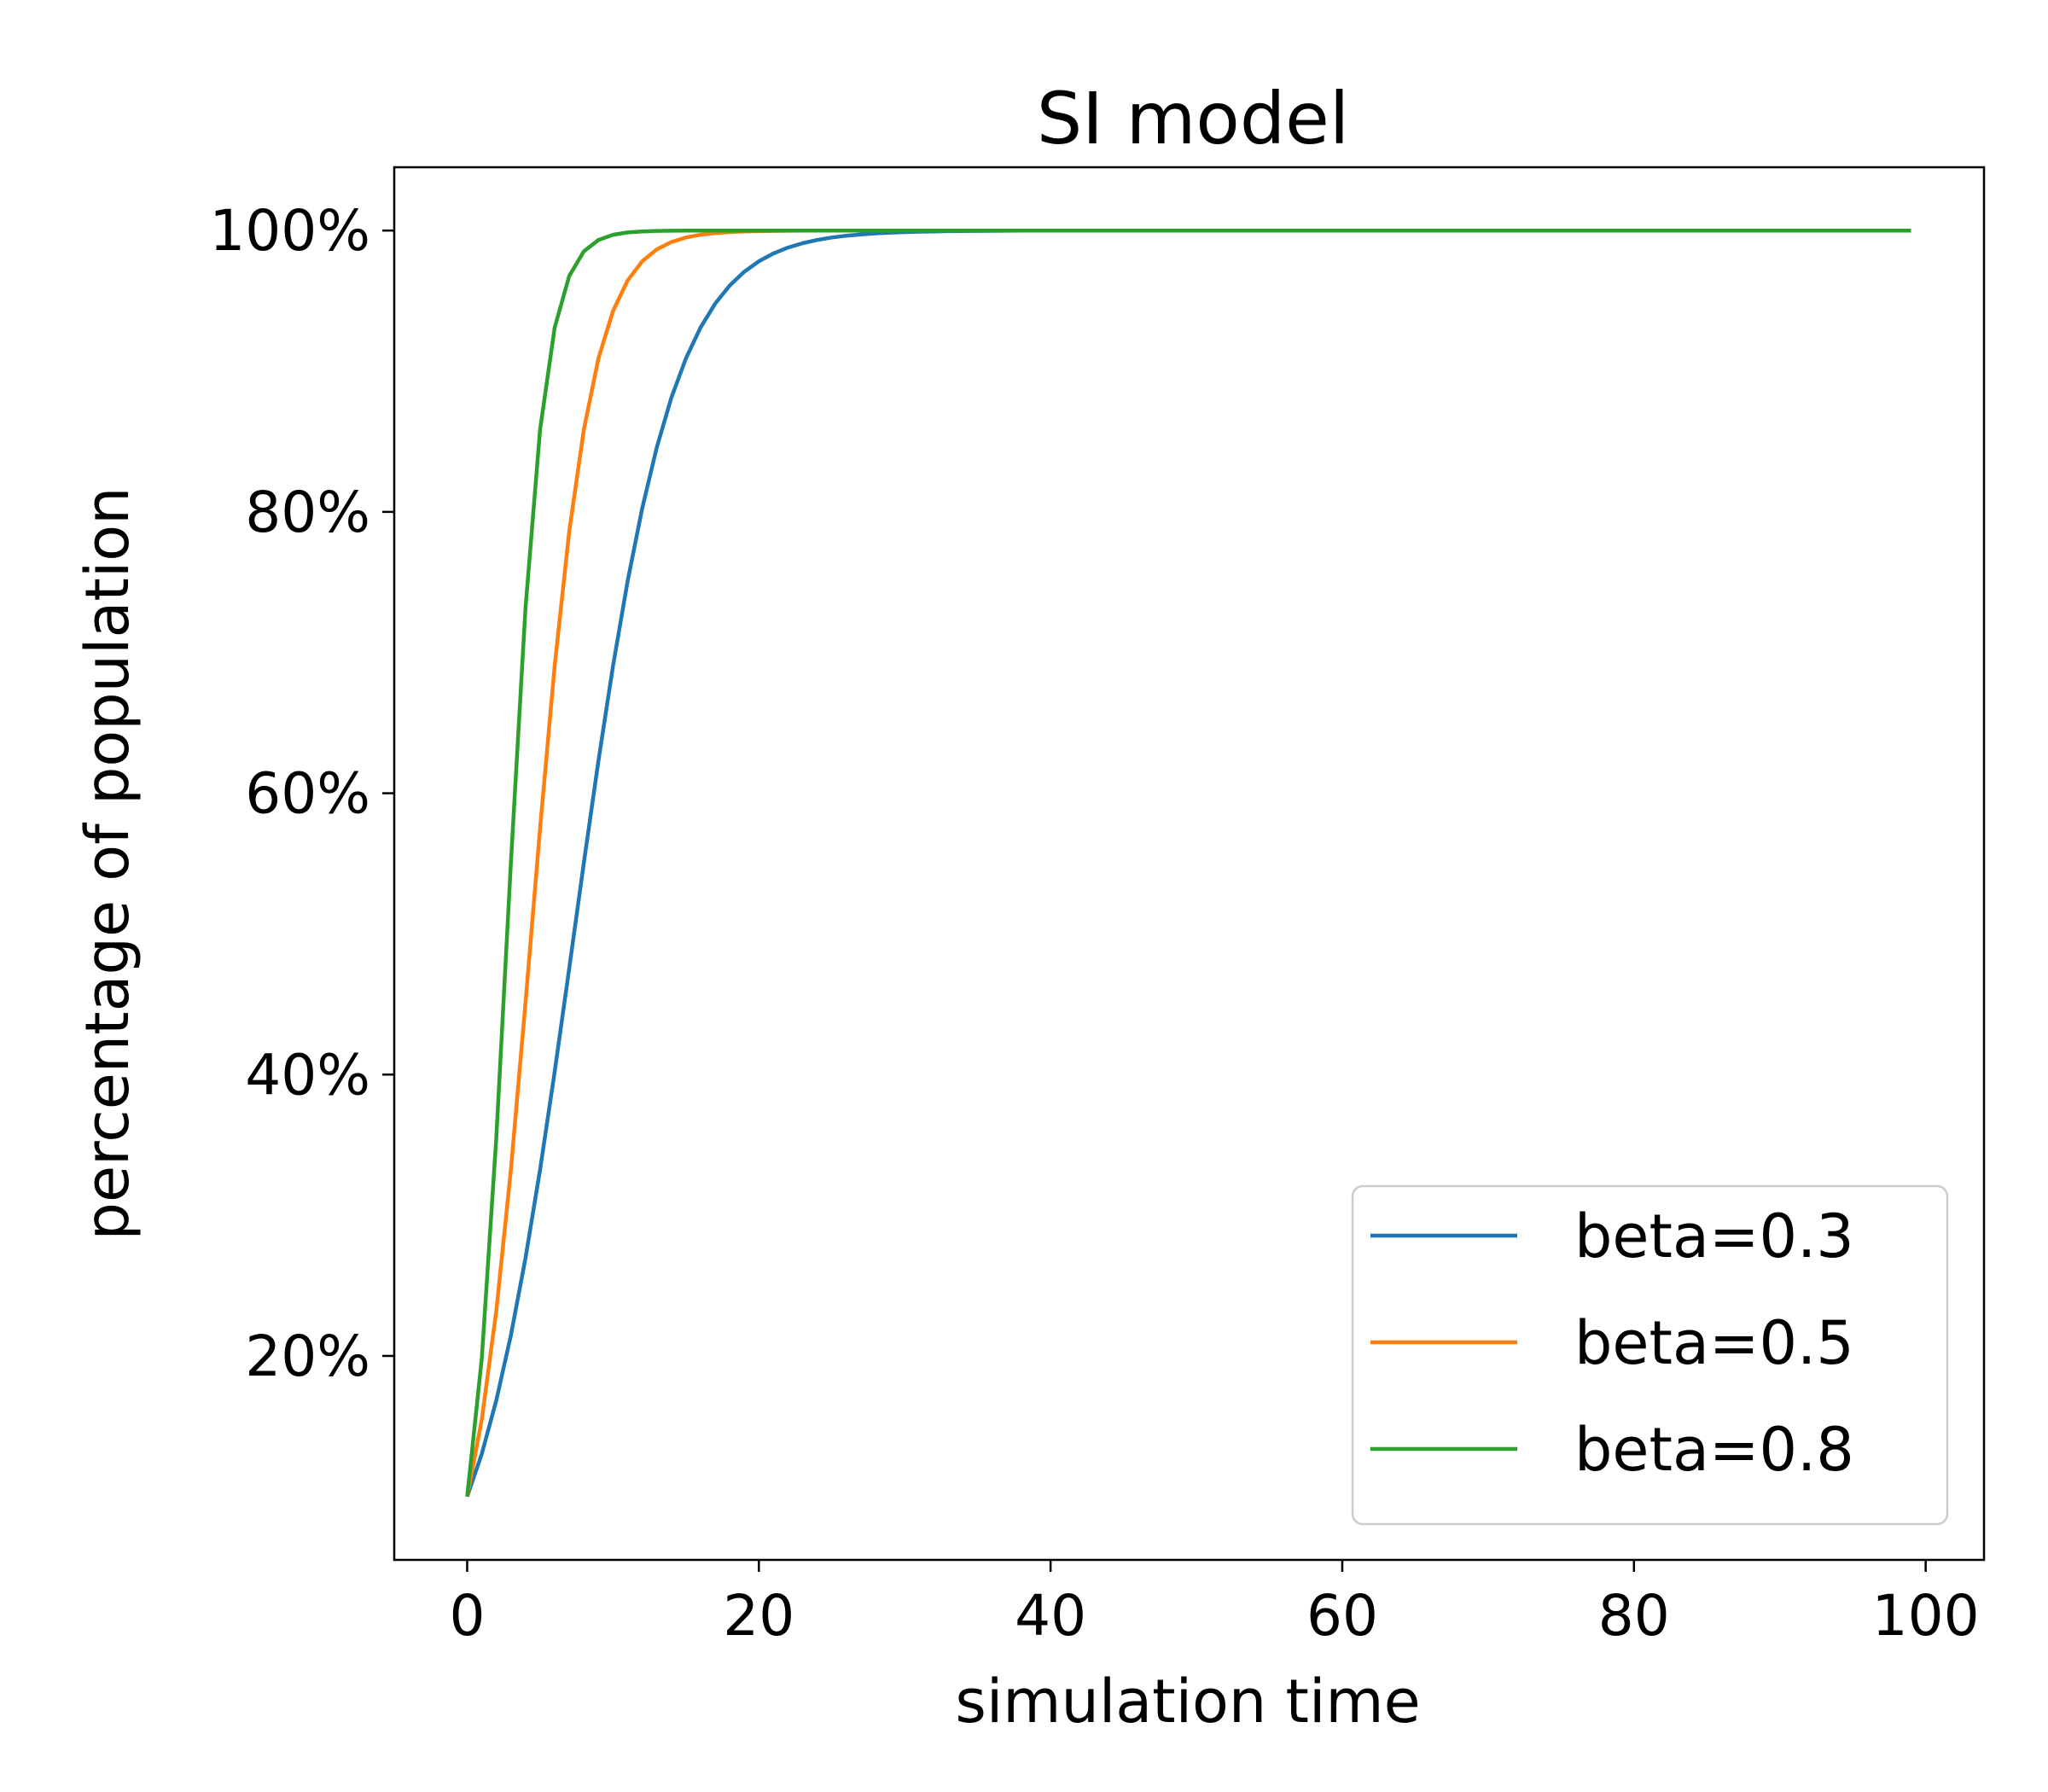  Describe the element at coordinates (307, 1075) in the screenshot. I see `y-tick-label: 40%` at that location.